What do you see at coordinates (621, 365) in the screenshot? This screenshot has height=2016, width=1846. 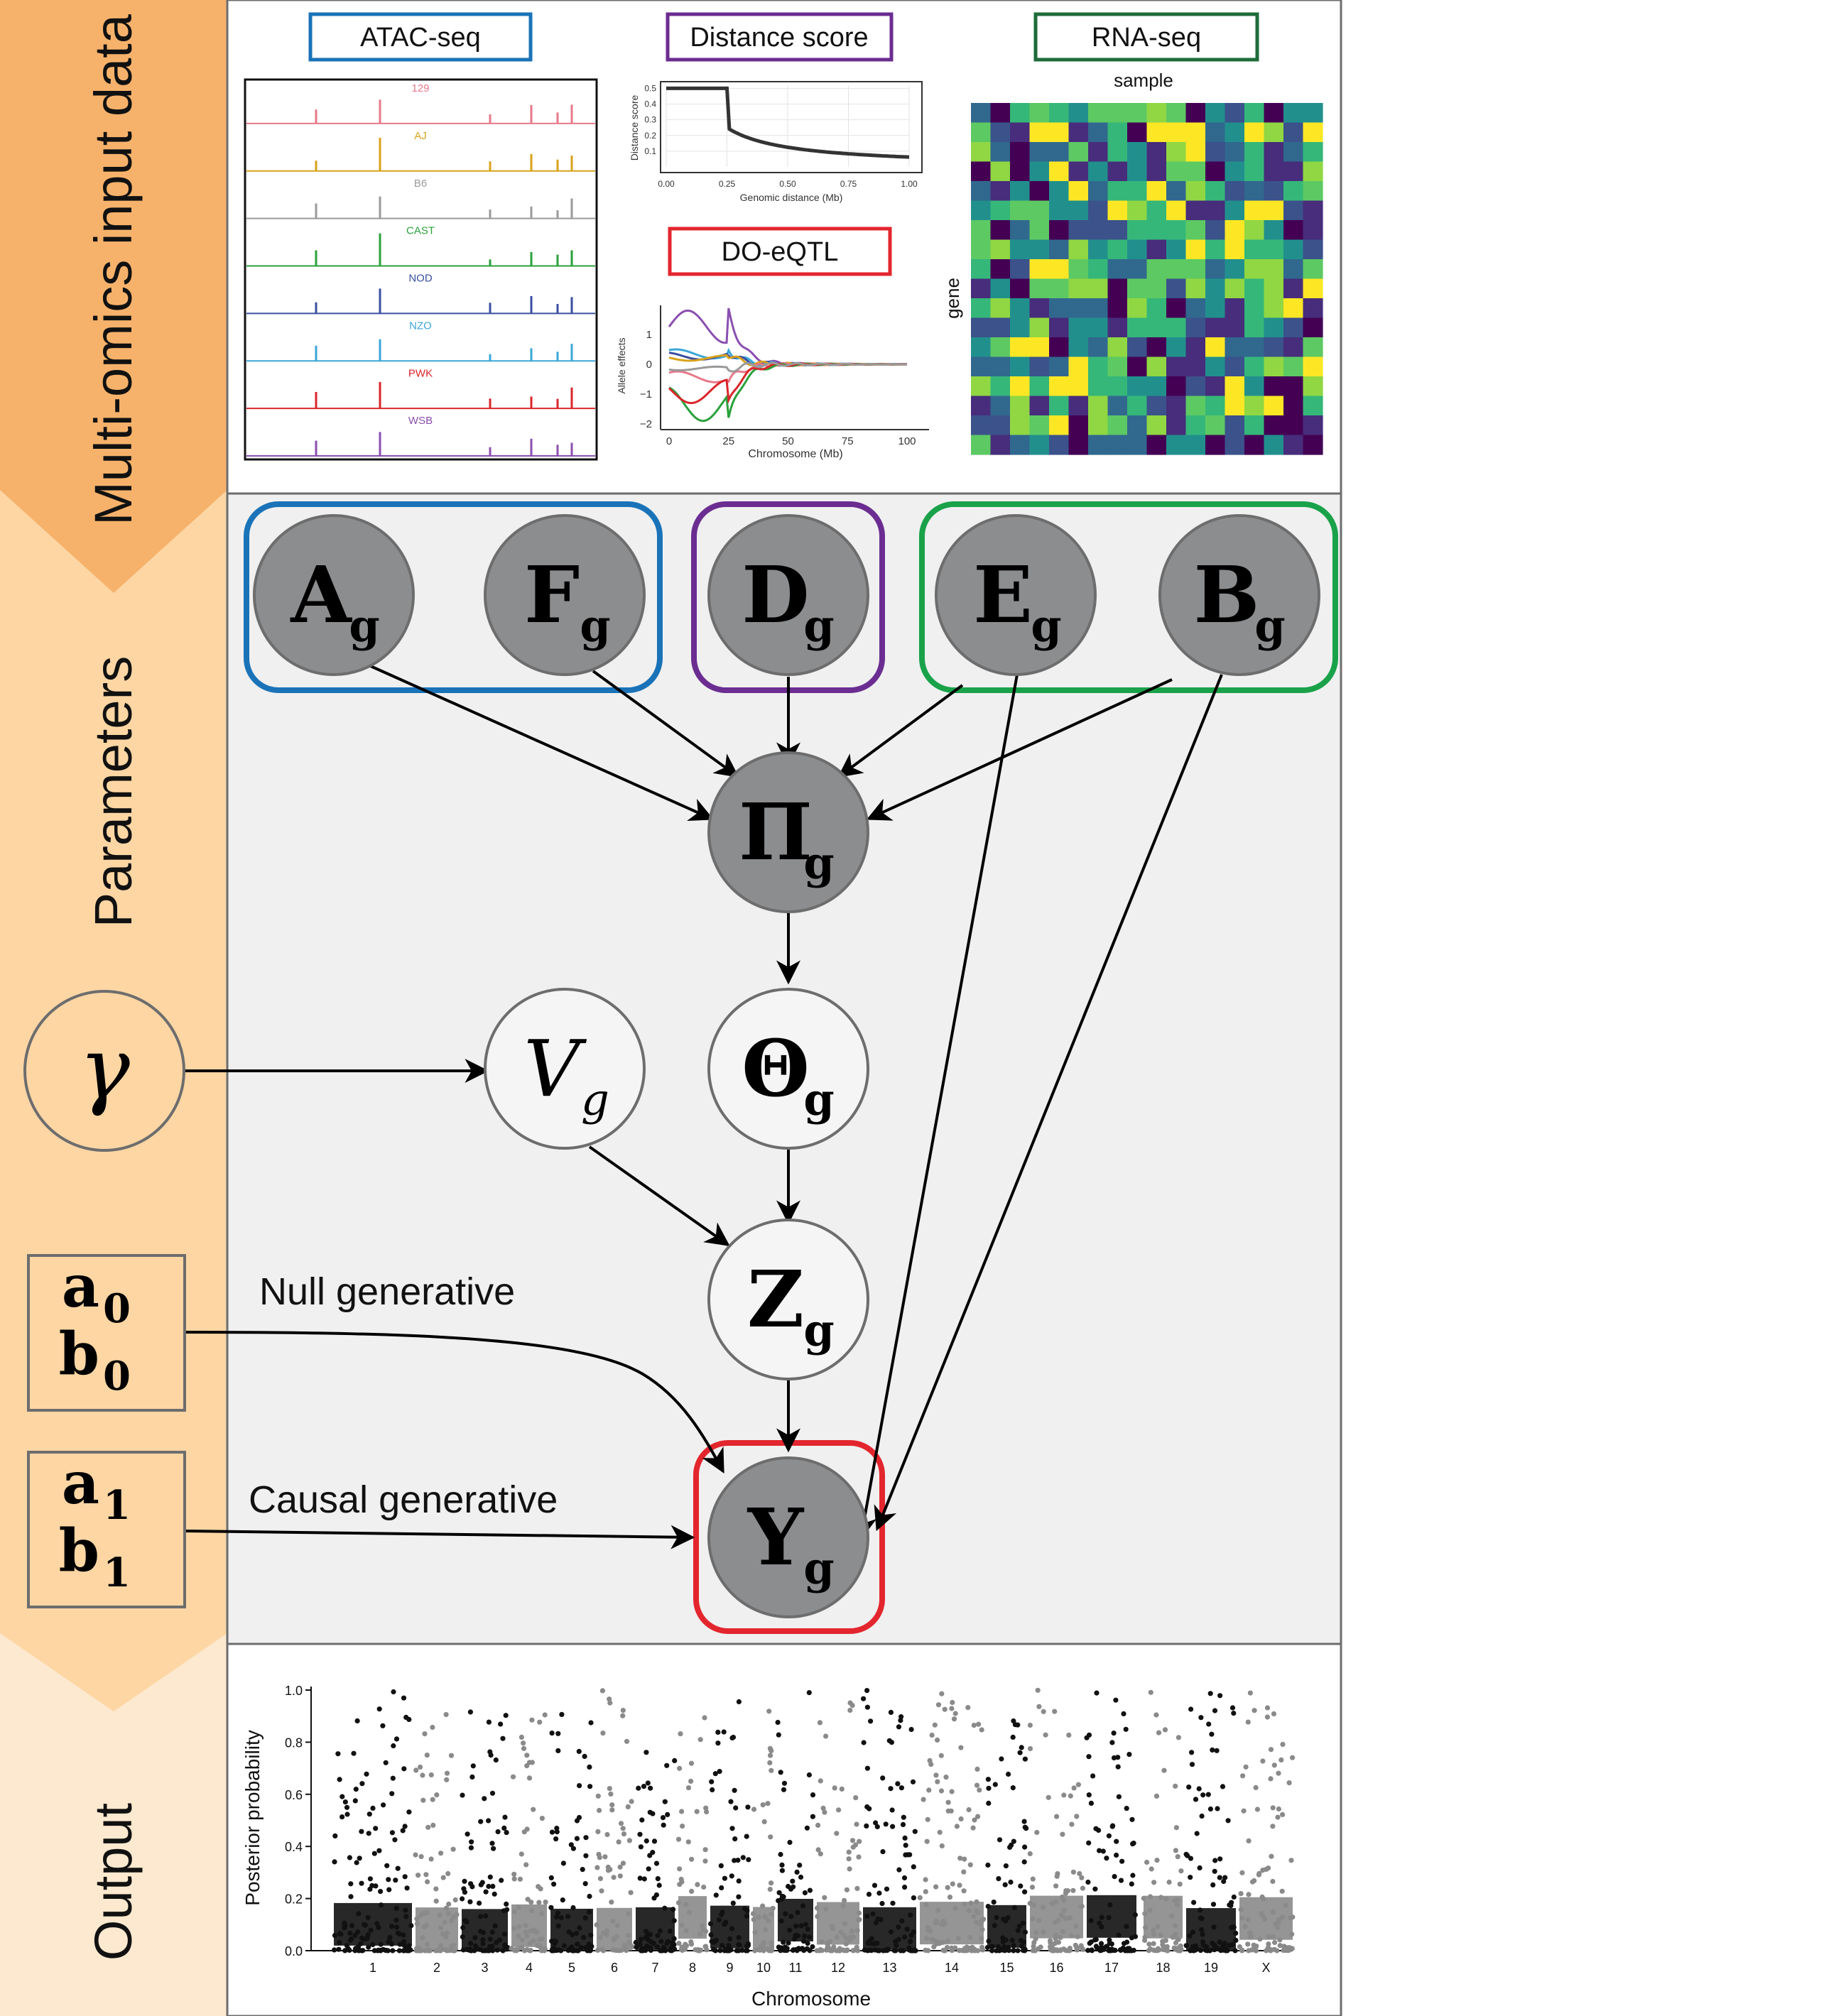 I see `eqtl-ylabel: Allele effects` at bounding box center [621, 365].